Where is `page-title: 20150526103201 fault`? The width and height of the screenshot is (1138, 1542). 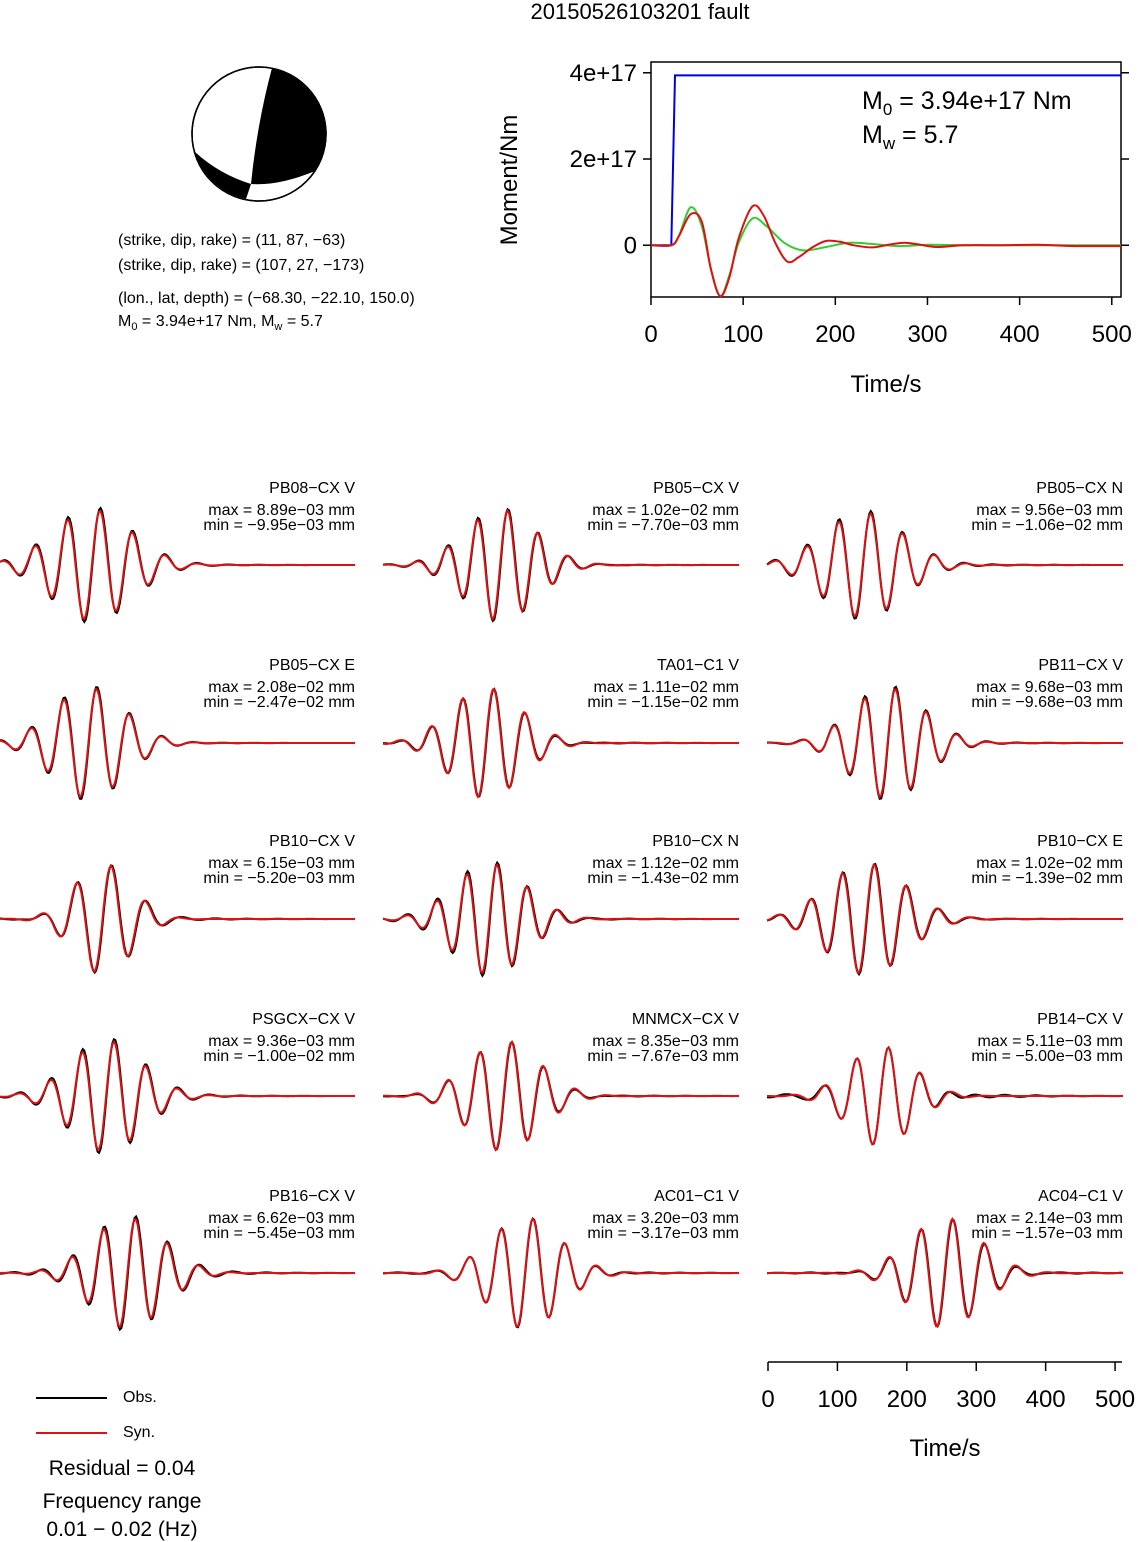
page-title: 20150526103201 fault is located at coordinates (640, 12).